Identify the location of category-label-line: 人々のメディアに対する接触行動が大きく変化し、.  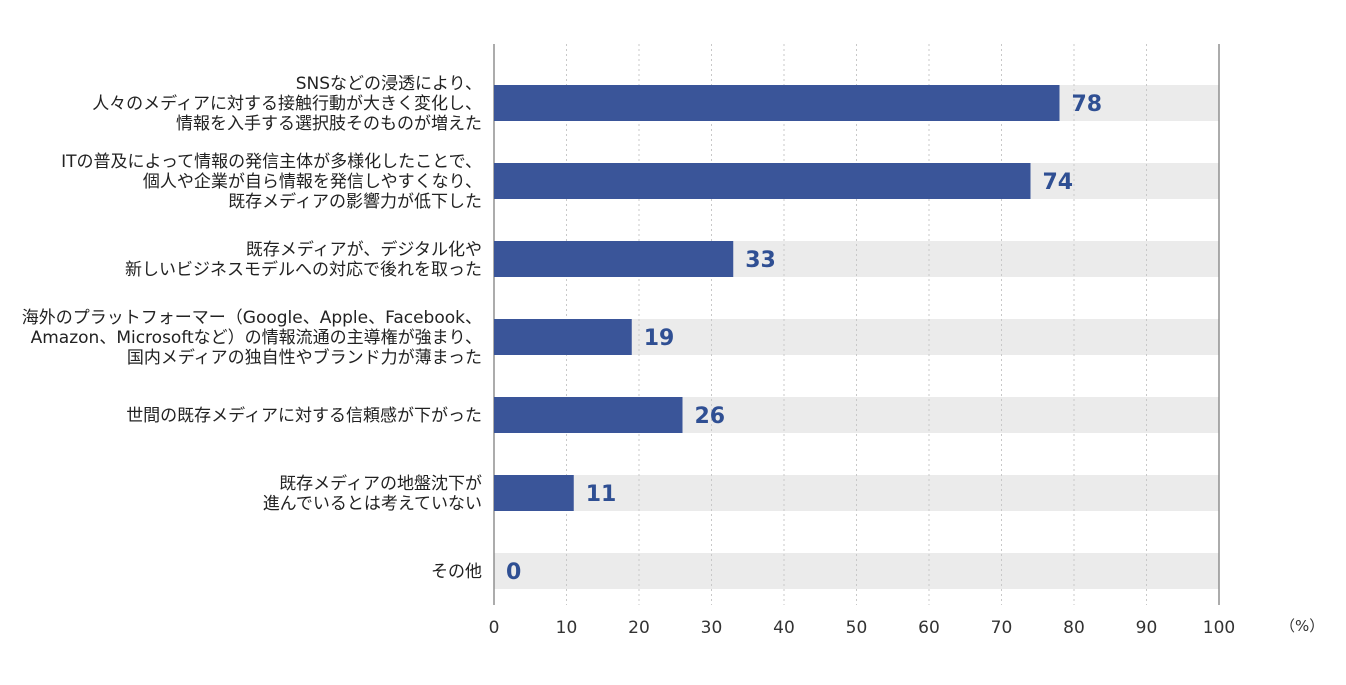
(287, 103).